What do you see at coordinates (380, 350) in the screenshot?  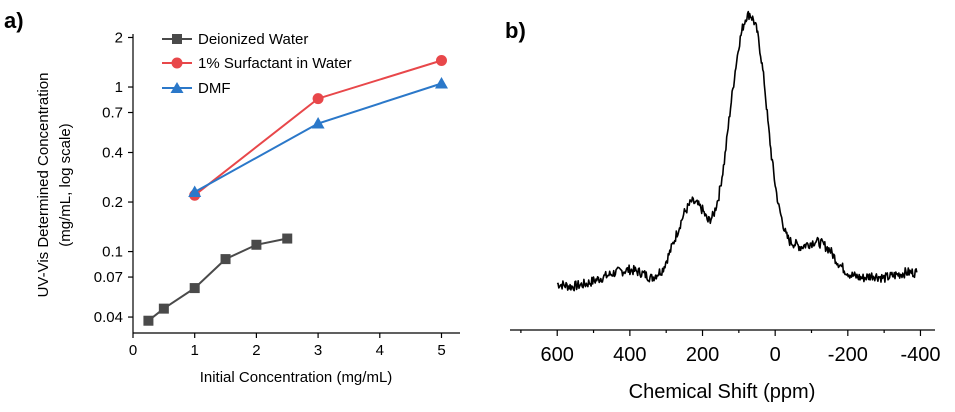 I see `panel-a-x-tick-label: 4` at bounding box center [380, 350].